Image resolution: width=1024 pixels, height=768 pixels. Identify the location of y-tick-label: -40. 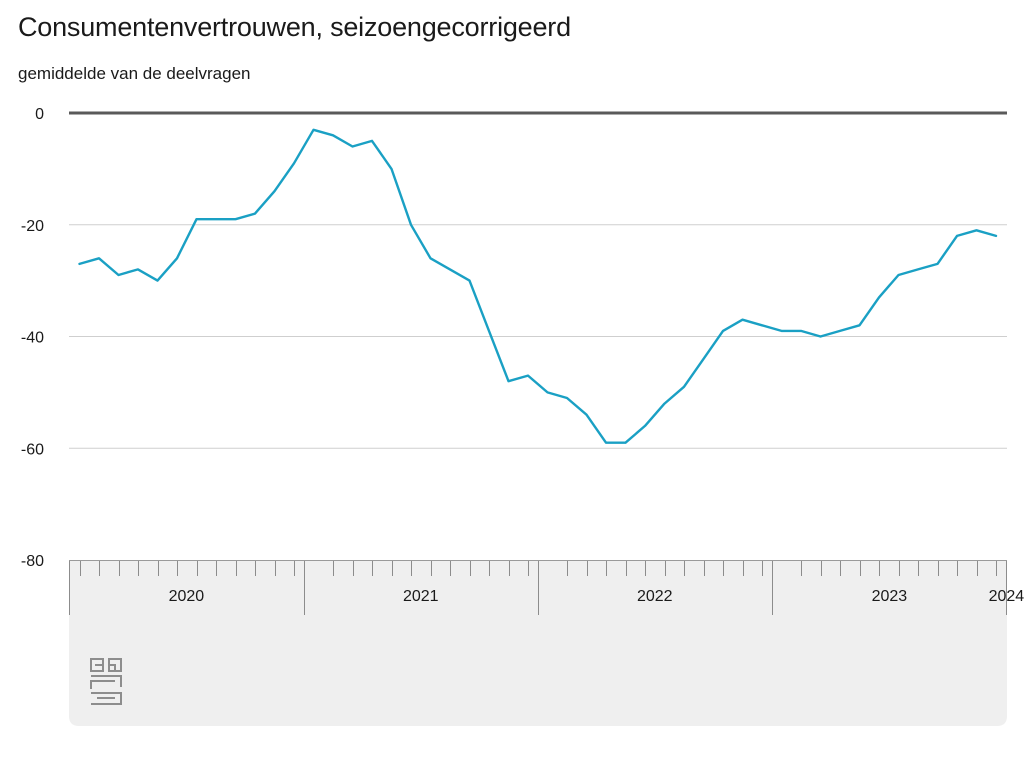
(32, 338).